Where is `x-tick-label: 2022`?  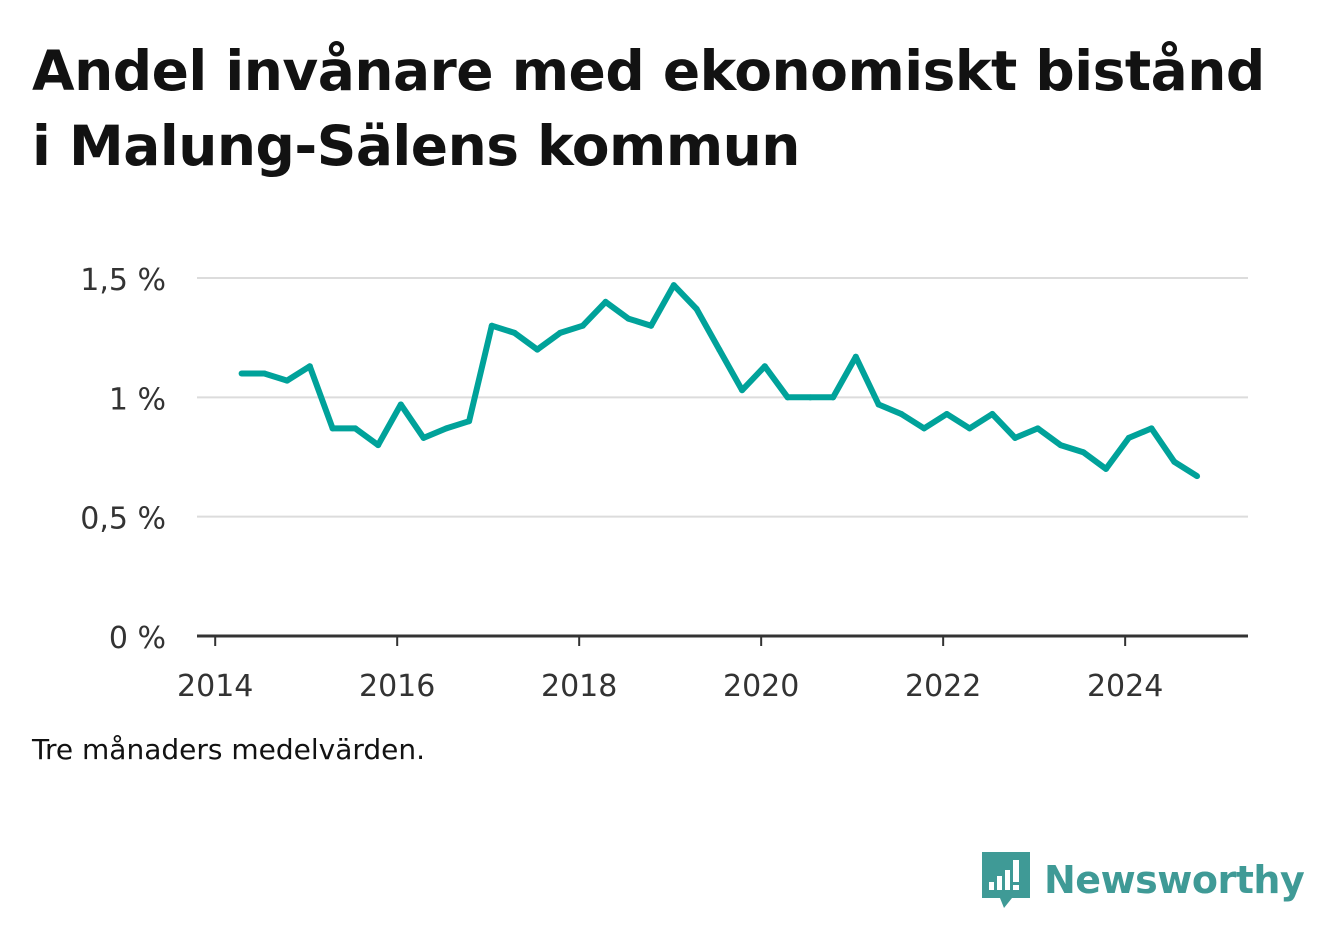 x-tick-label: 2022 is located at coordinates (943, 686).